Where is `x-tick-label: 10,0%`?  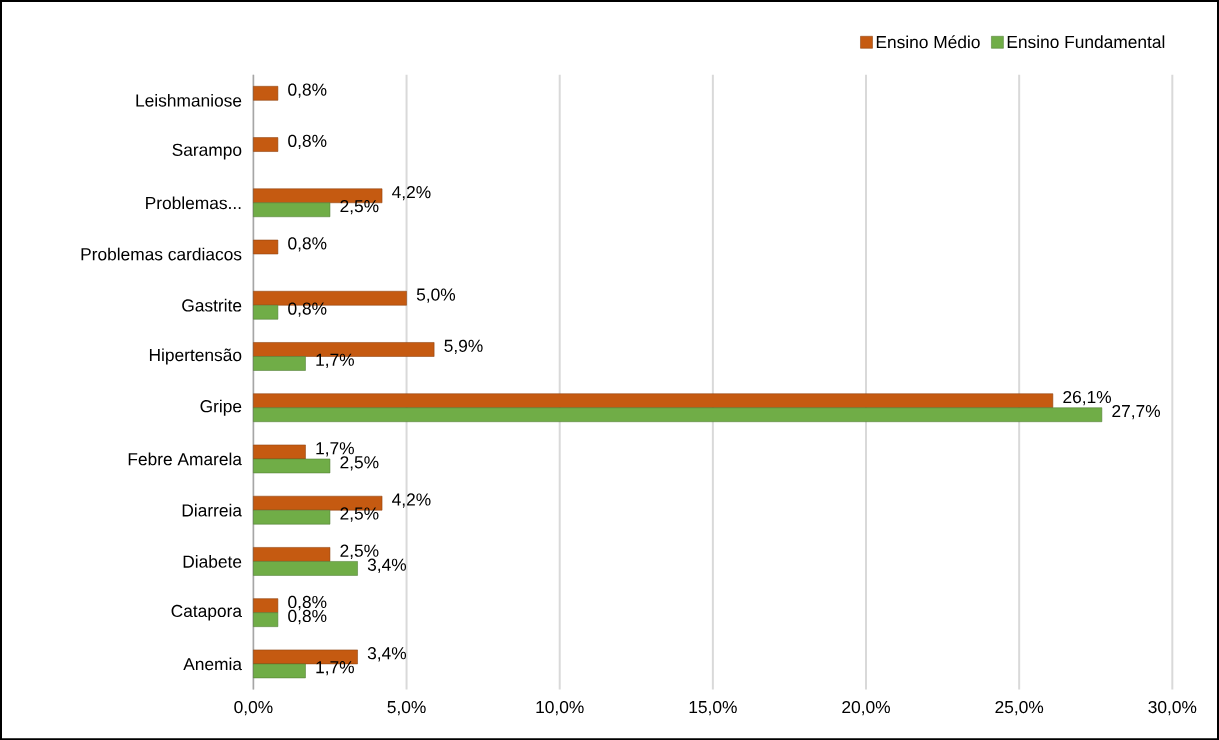 x-tick-label: 10,0% is located at coordinates (560, 708).